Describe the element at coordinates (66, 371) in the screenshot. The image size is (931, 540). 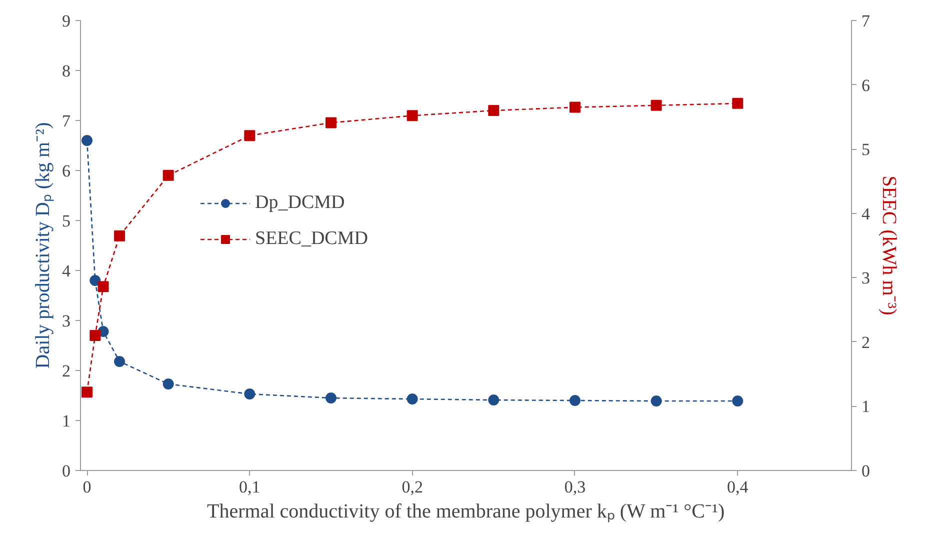
I see `y-tick-label: 2` at that location.